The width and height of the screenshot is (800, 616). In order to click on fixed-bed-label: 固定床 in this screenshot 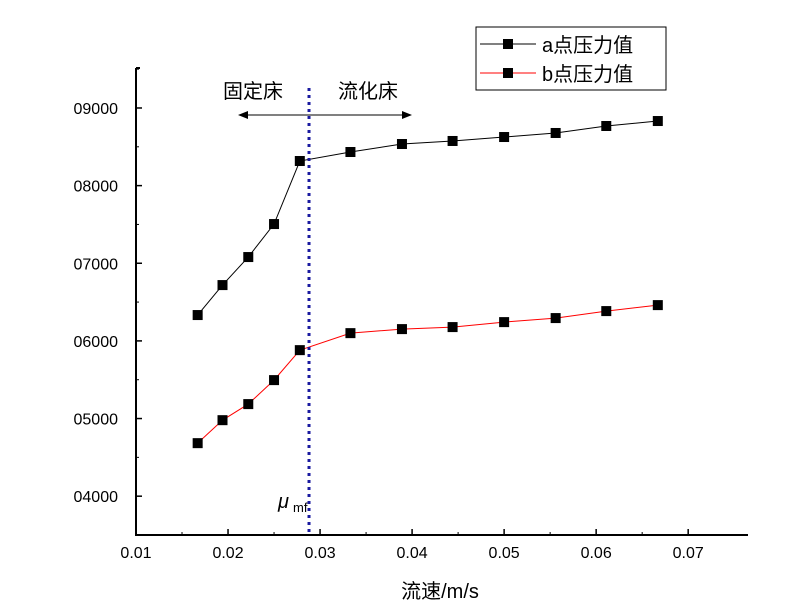, I will do `click(253, 91)`.